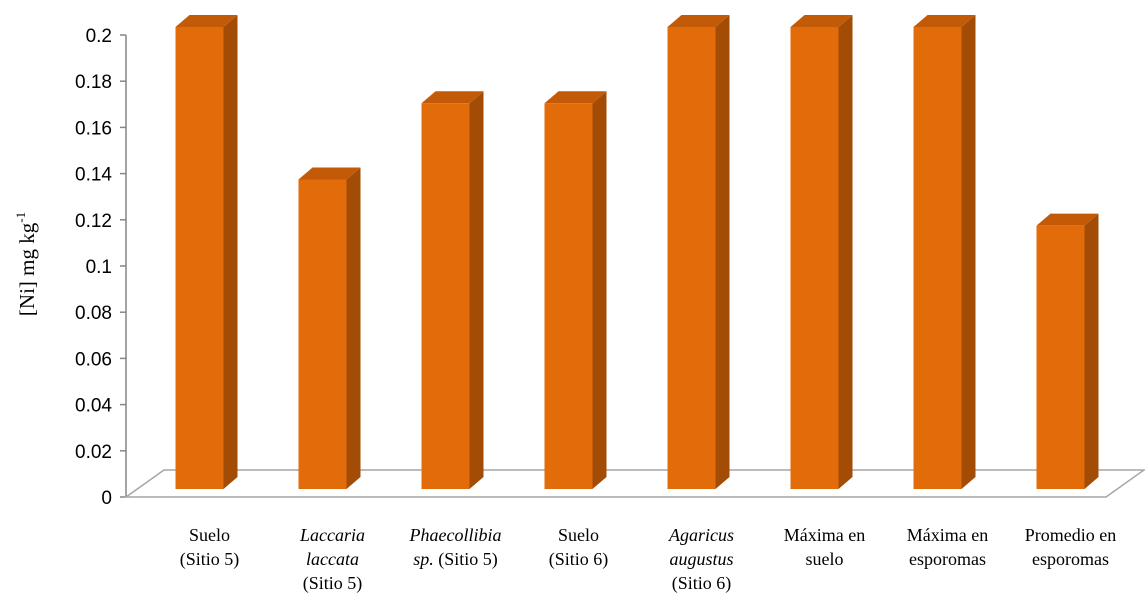 The width and height of the screenshot is (1145, 602). Describe the element at coordinates (93, 128) in the screenshot. I see `y-tick-label: 0.16` at that location.